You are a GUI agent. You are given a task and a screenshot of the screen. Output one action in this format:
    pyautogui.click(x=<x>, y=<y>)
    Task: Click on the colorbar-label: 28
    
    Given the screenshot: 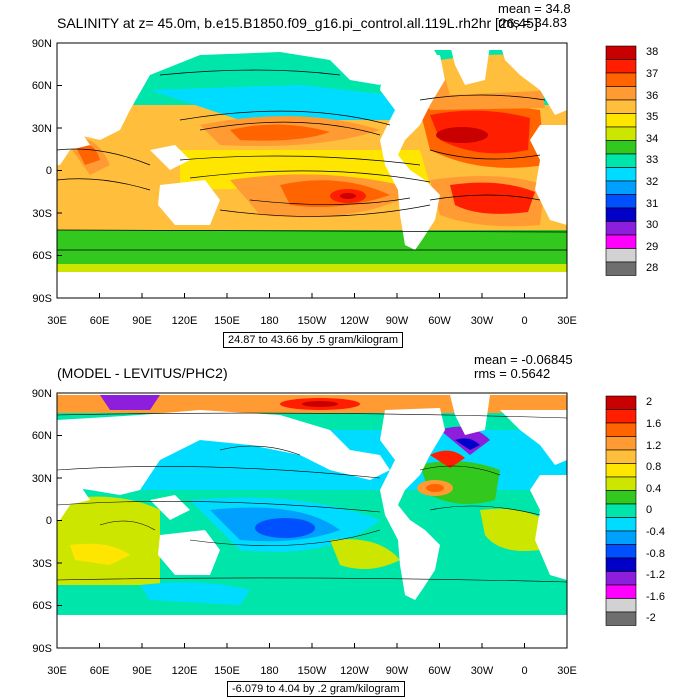 What is the action you would take?
    pyautogui.click(x=652, y=268)
    